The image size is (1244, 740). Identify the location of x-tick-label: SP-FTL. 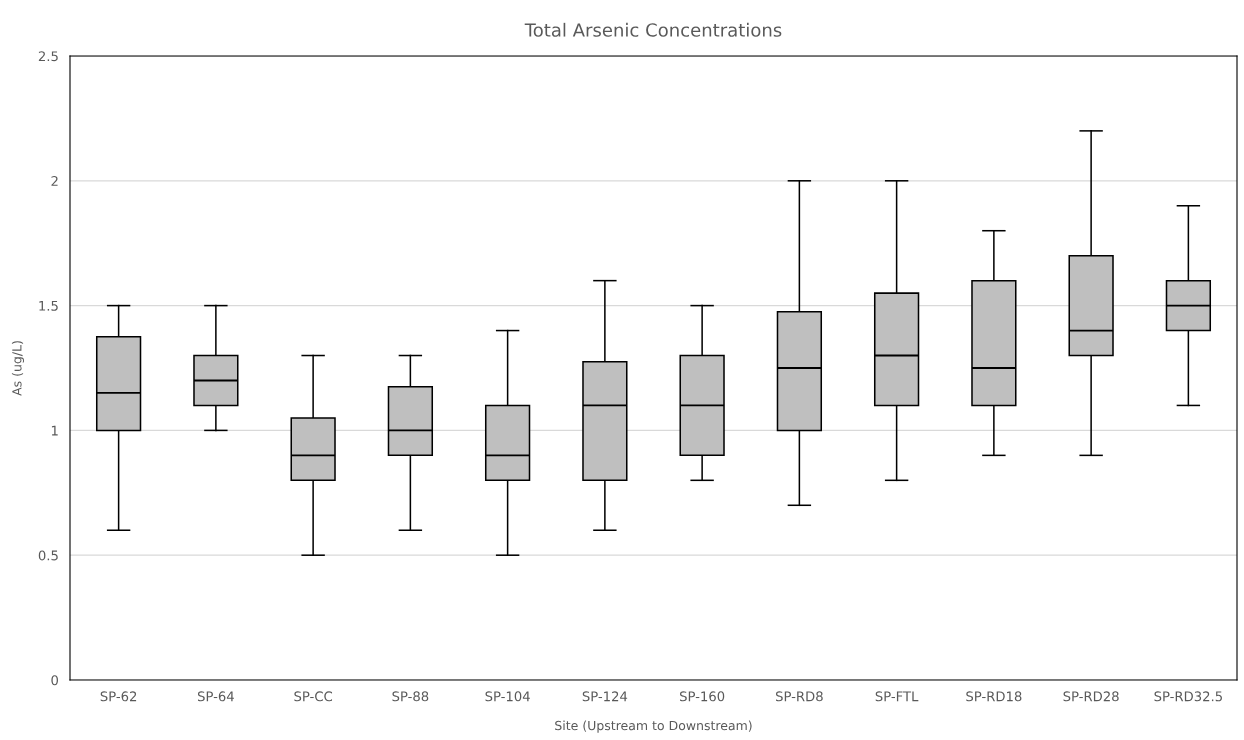
(897, 696).